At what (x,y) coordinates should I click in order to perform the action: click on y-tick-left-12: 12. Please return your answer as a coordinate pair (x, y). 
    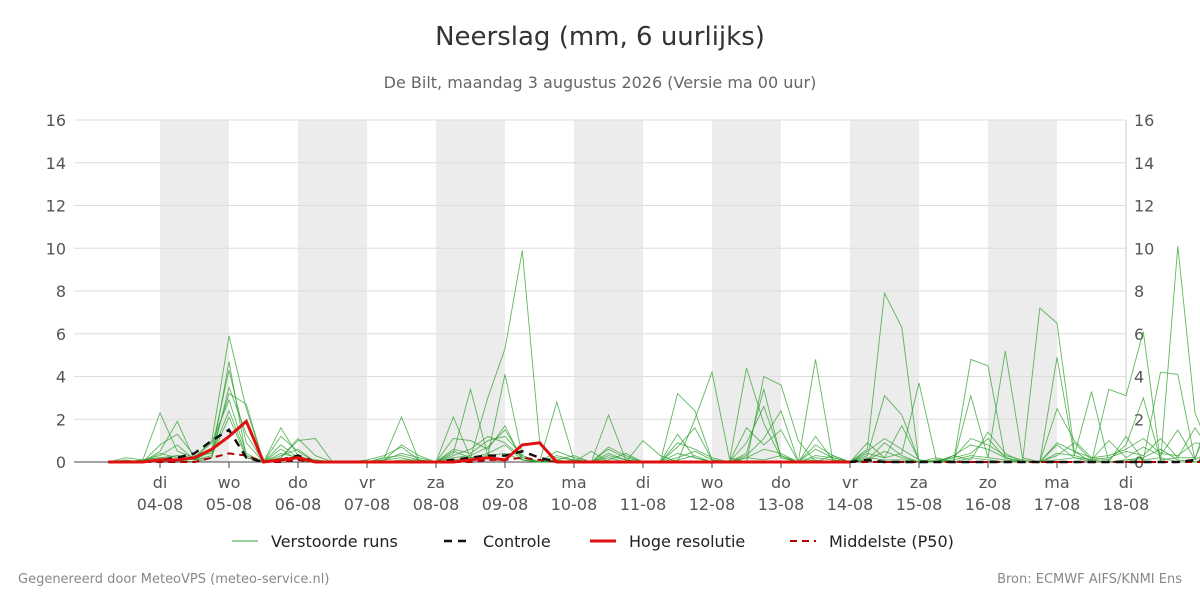
    Looking at the image, I should click on (56, 206).